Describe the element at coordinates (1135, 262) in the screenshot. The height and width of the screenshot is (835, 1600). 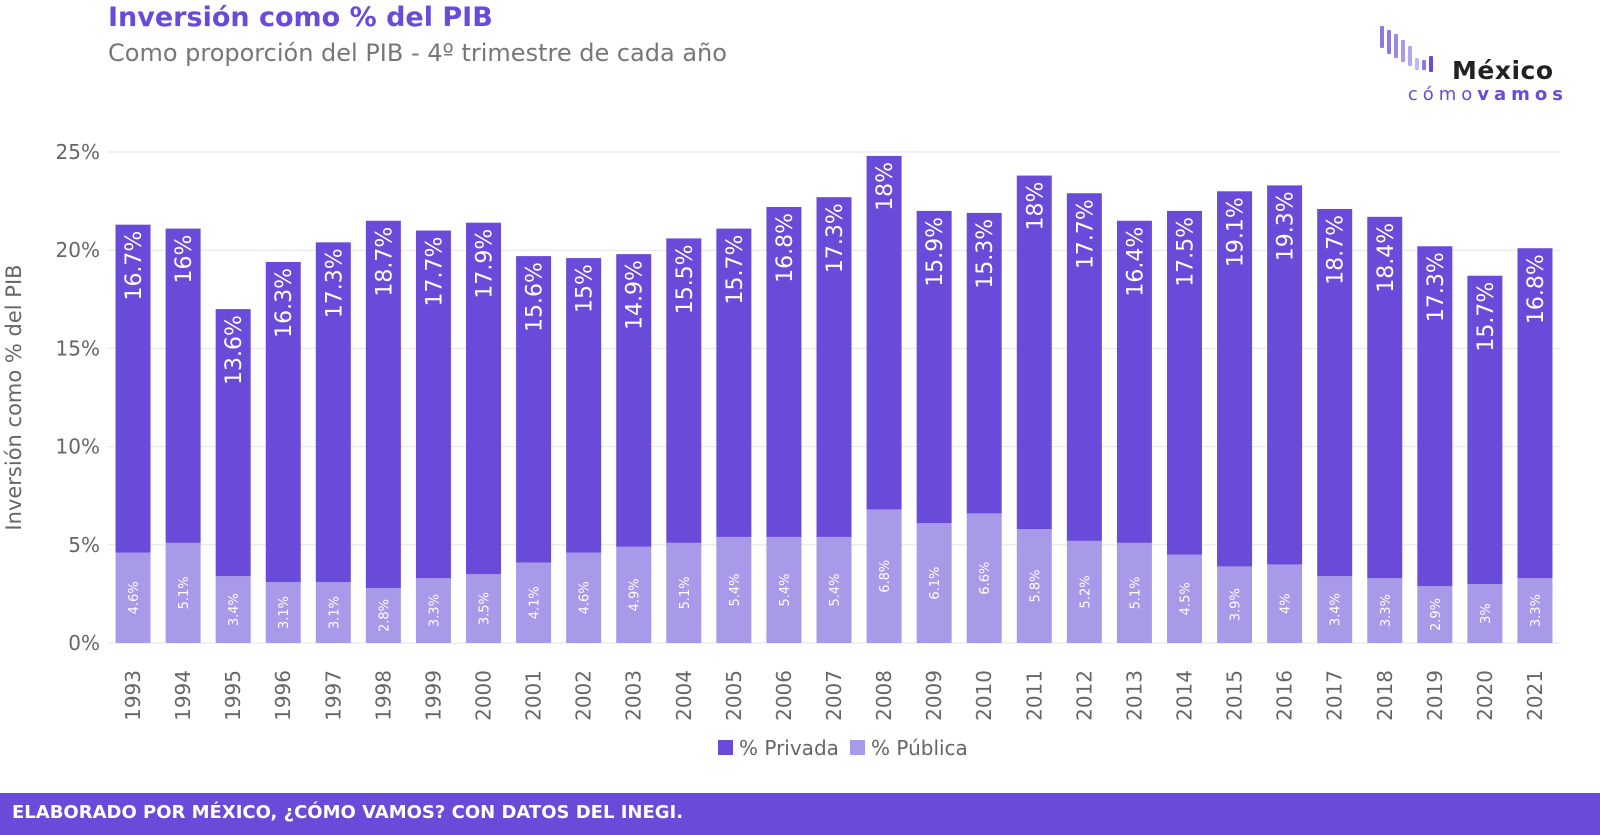
I see `data-label-privada: 16.4%` at that location.